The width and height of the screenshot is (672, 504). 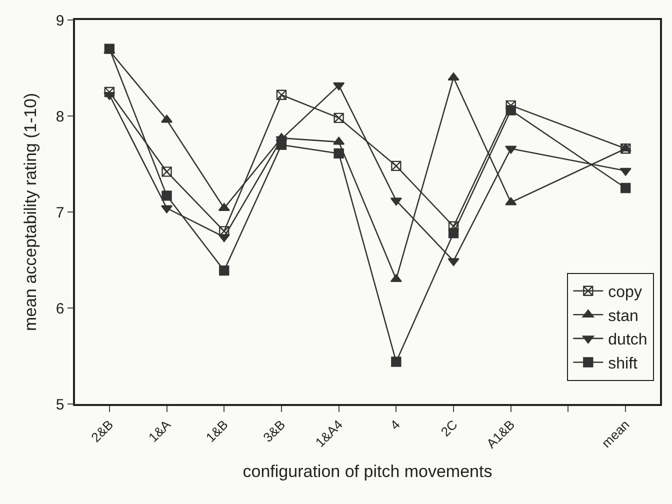 What do you see at coordinates (449, 428) in the screenshot?
I see `x-tick-label: 2C` at bounding box center [449, 428].